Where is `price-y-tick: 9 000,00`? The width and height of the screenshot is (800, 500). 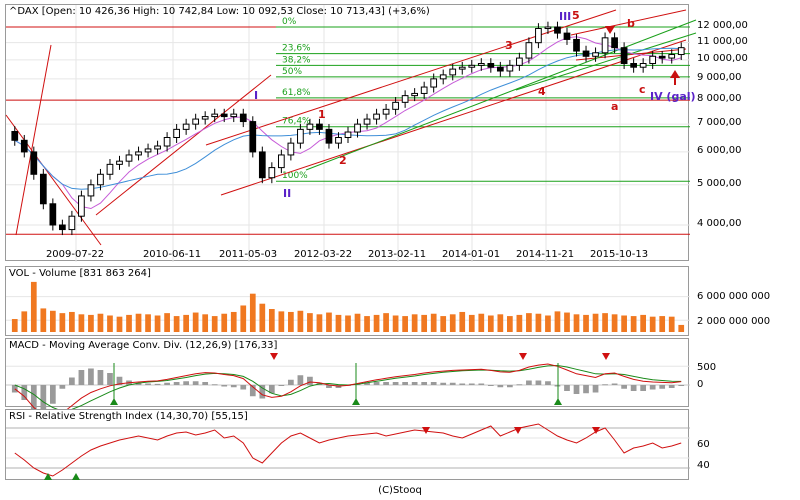 price-y-tick: 9 000,00 is located at coordinates (719, 77).